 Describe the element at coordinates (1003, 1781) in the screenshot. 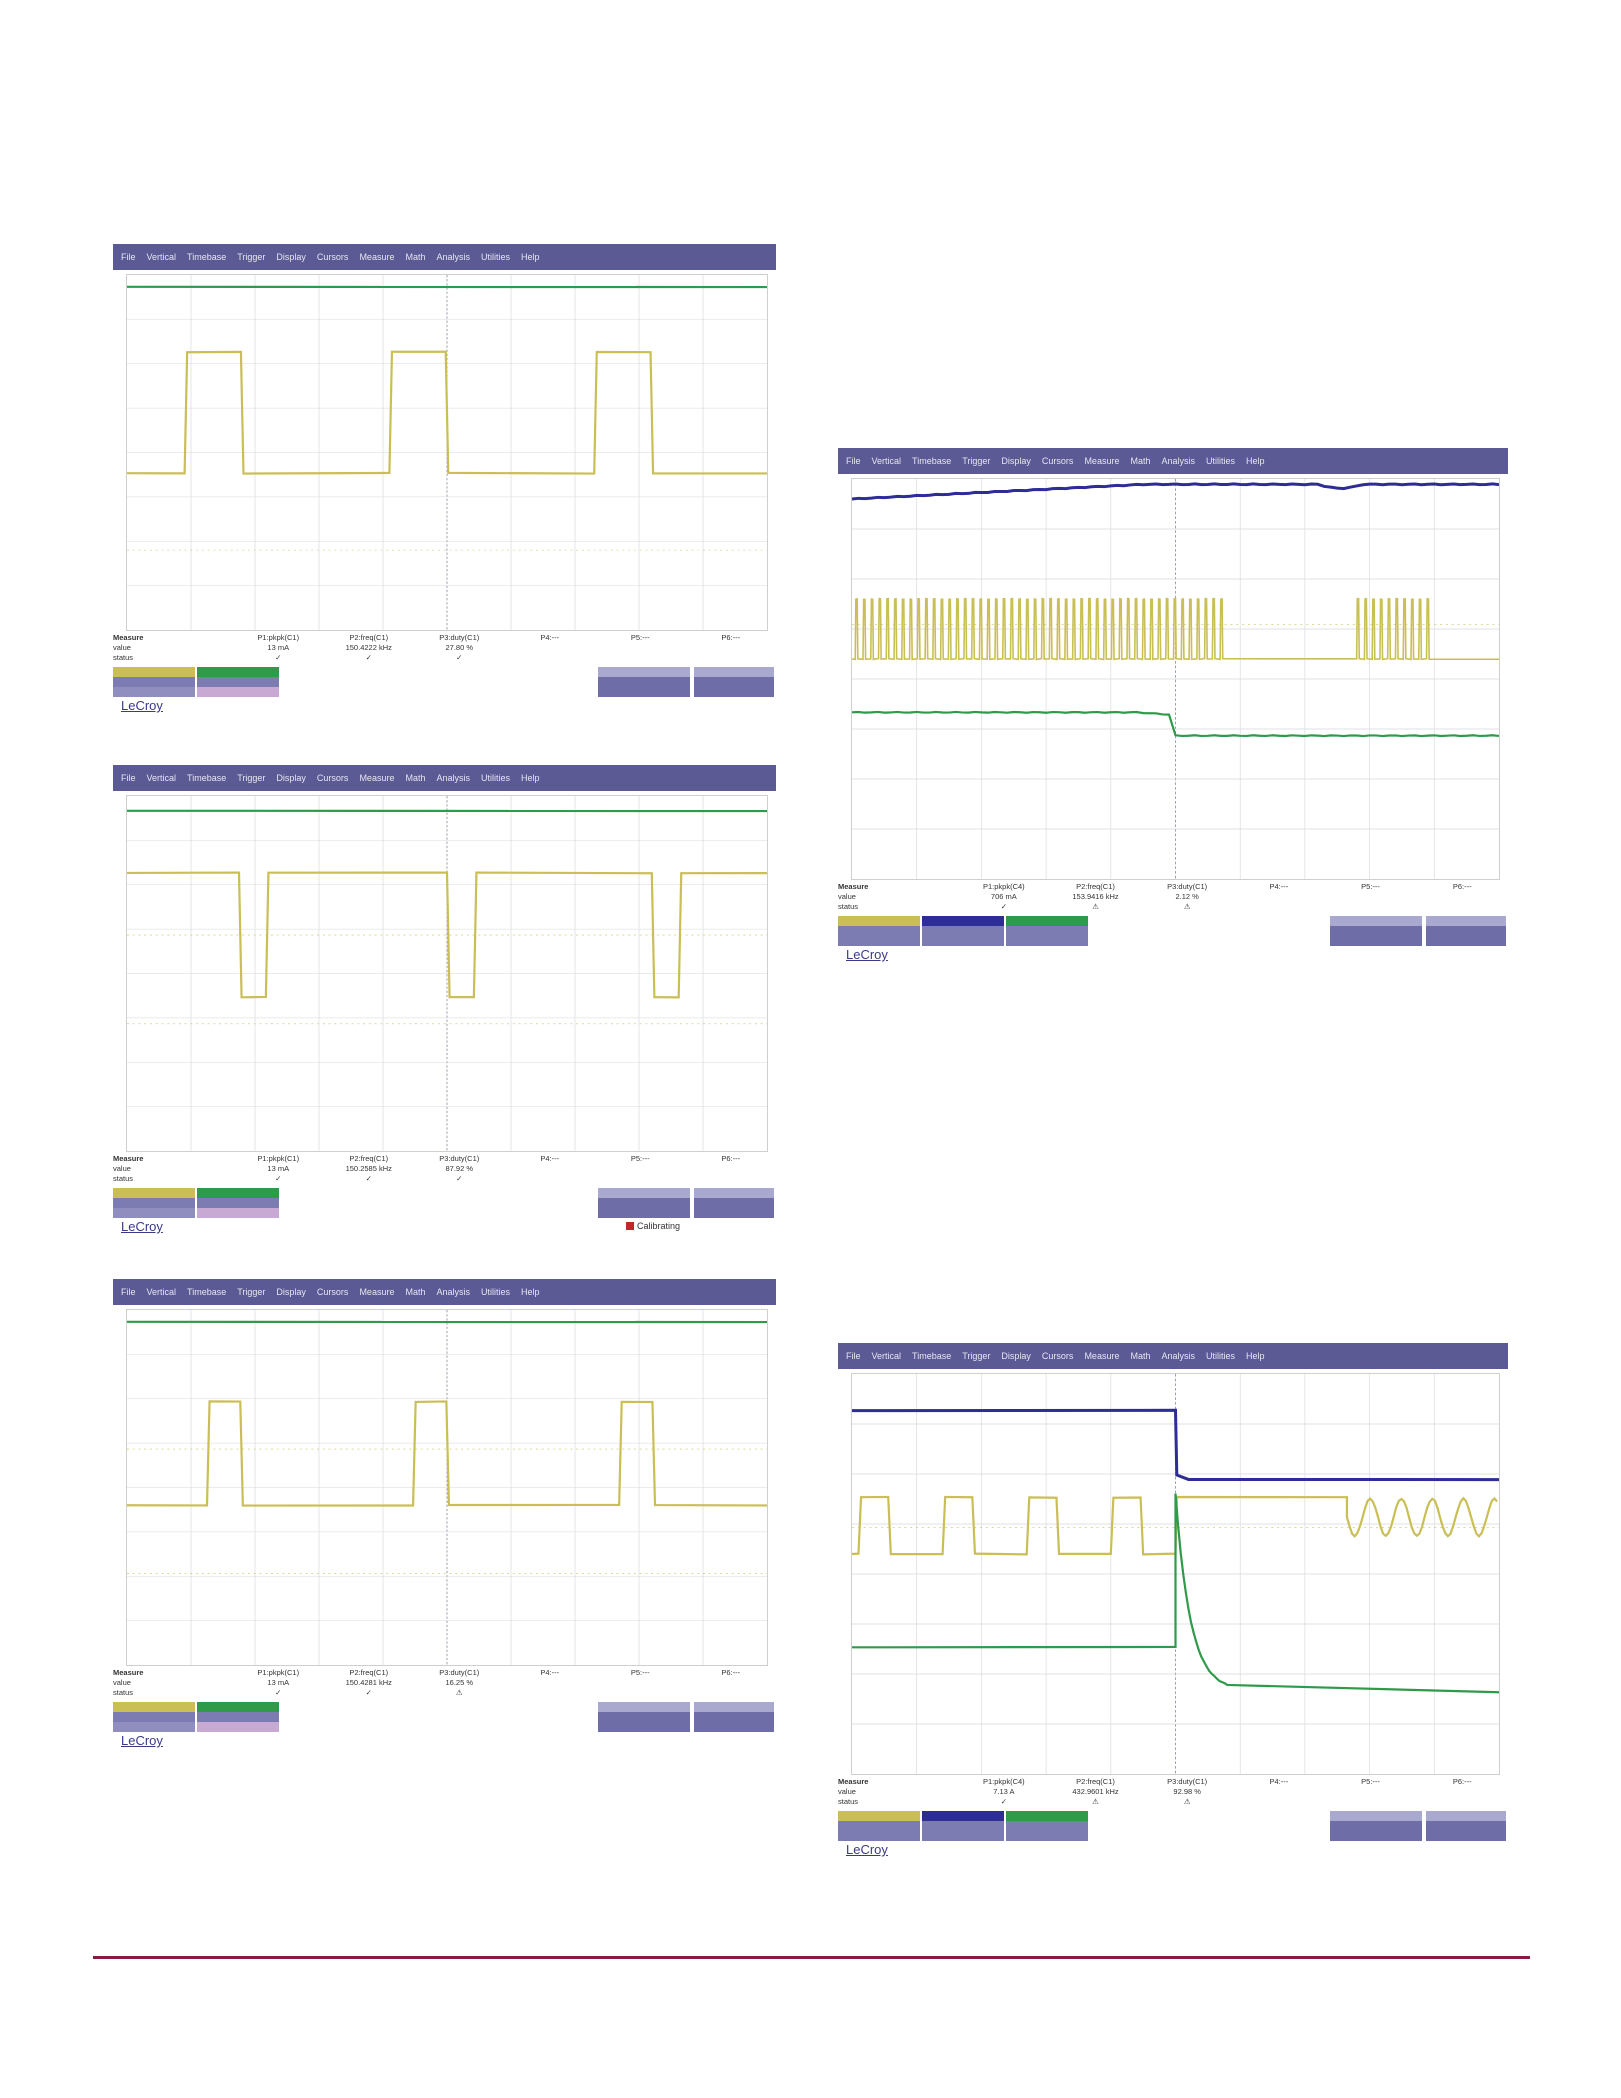

I see `measure-name-cell: P1:pkpk(C4)` at that location.